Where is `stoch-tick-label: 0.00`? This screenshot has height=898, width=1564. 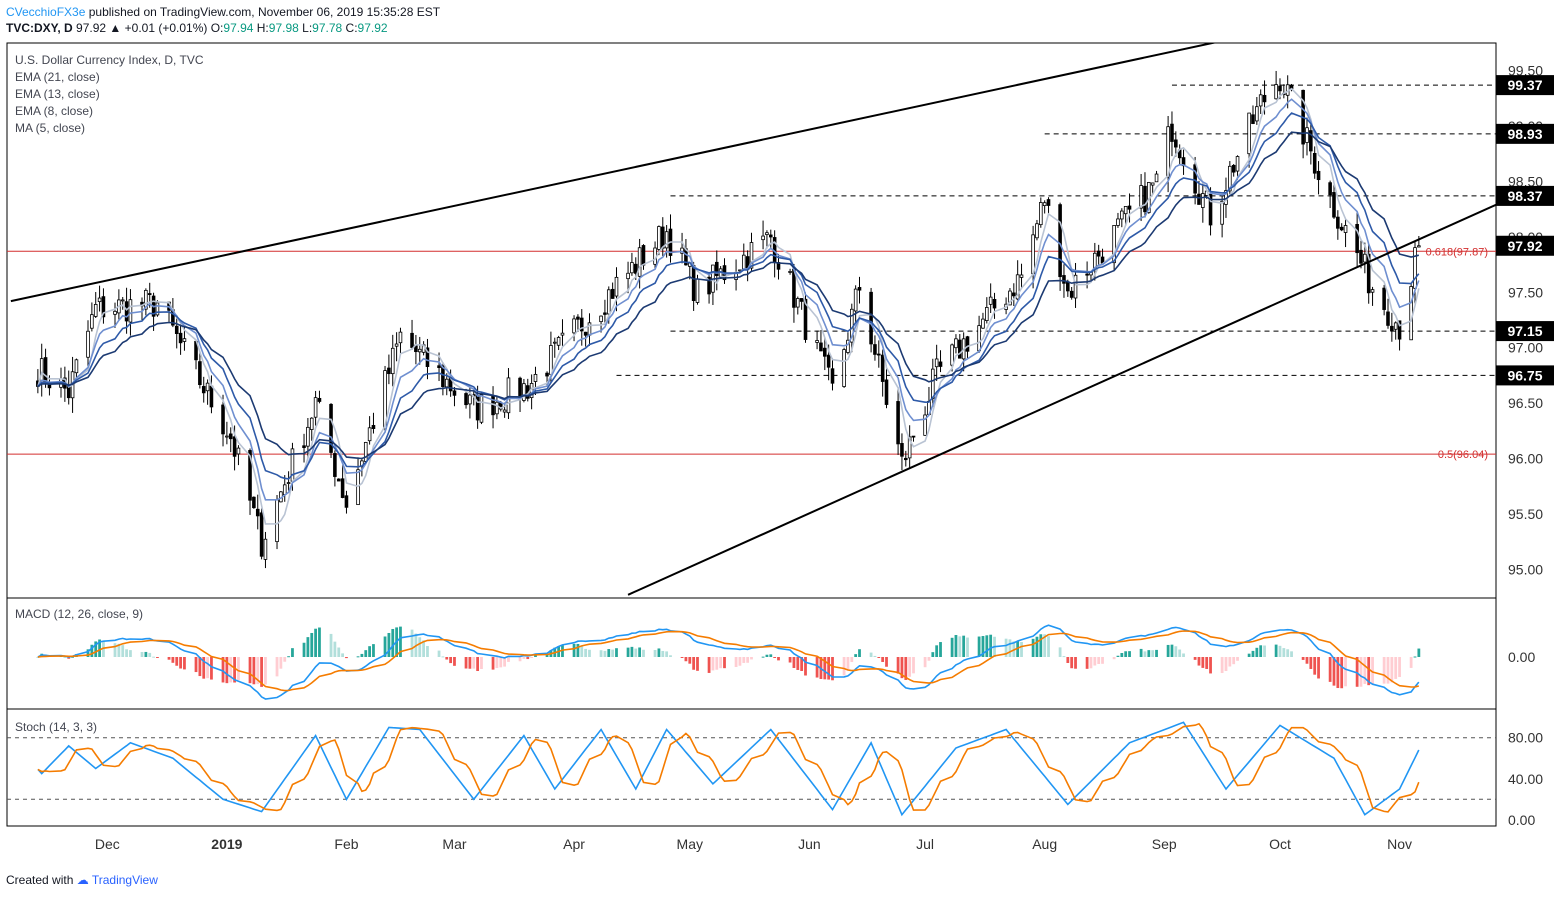
stoch-tick-label: 0.00 is located at coordinates (1521, 820).